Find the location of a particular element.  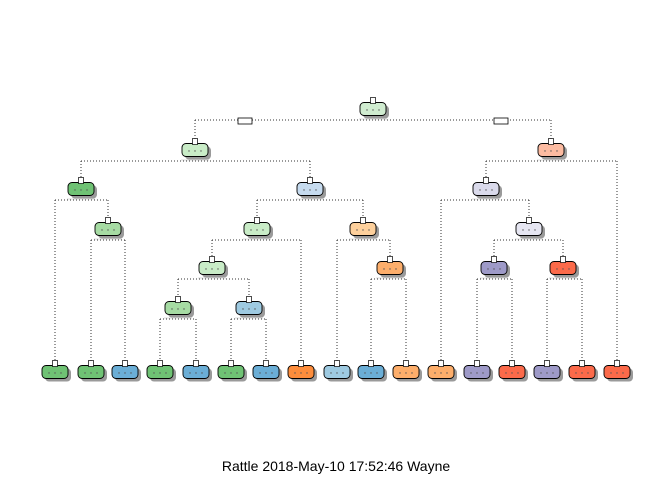

split-node-n2 is located at coordinates (196, 149).